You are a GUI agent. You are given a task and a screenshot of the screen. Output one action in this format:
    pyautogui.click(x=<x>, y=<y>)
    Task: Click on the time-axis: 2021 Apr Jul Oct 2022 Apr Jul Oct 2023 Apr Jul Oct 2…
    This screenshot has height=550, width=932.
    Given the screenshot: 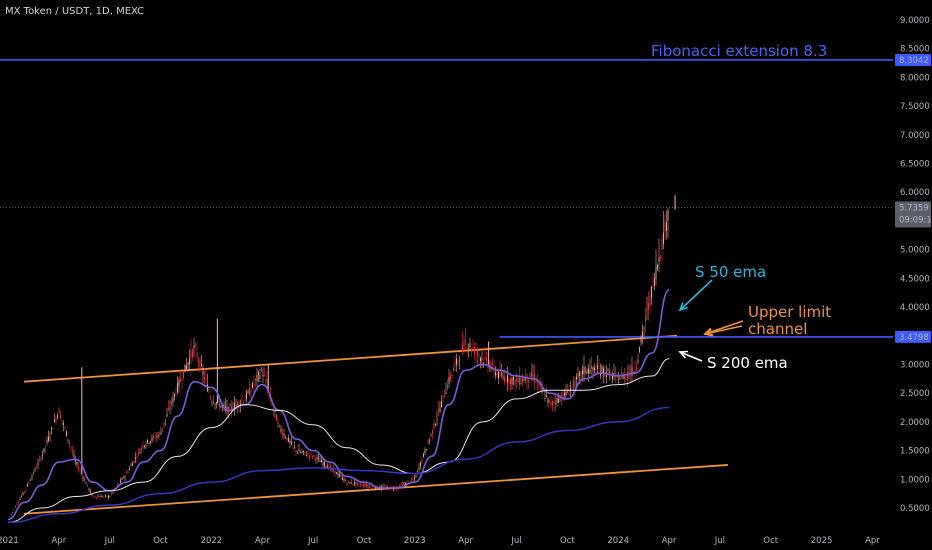 What is the action you would take?
    pyautogui.click(x=440, y=541)
    